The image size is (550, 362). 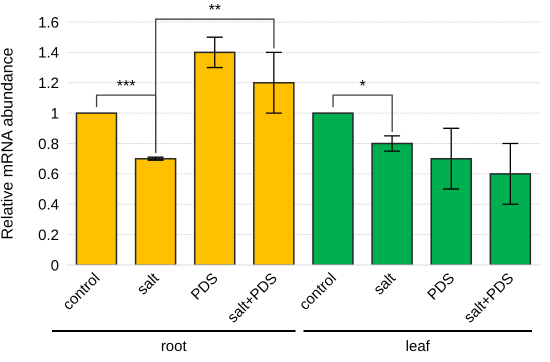 I want to click on y-tick-label: 1.6, so click(x=48, y=23).